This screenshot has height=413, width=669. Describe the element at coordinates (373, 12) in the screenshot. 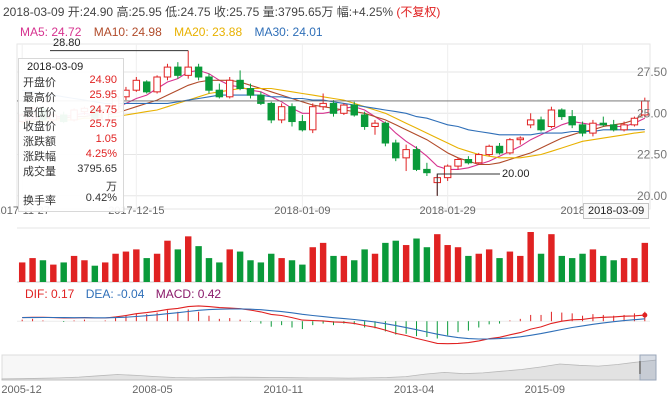

I see `change-value: +4.25%` at that location.